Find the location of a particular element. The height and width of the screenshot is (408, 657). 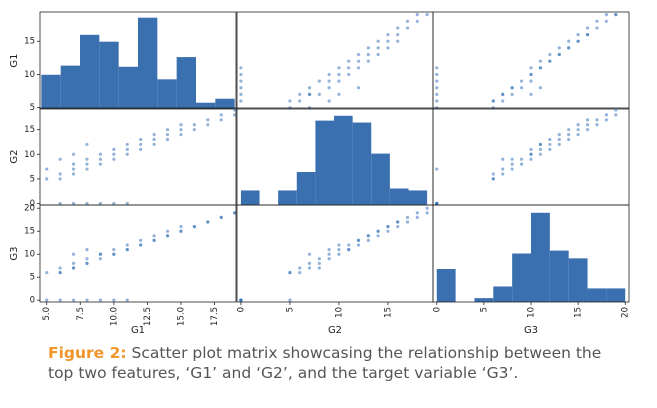

y-tick-label: 10 is located at coordinates (29, 155).